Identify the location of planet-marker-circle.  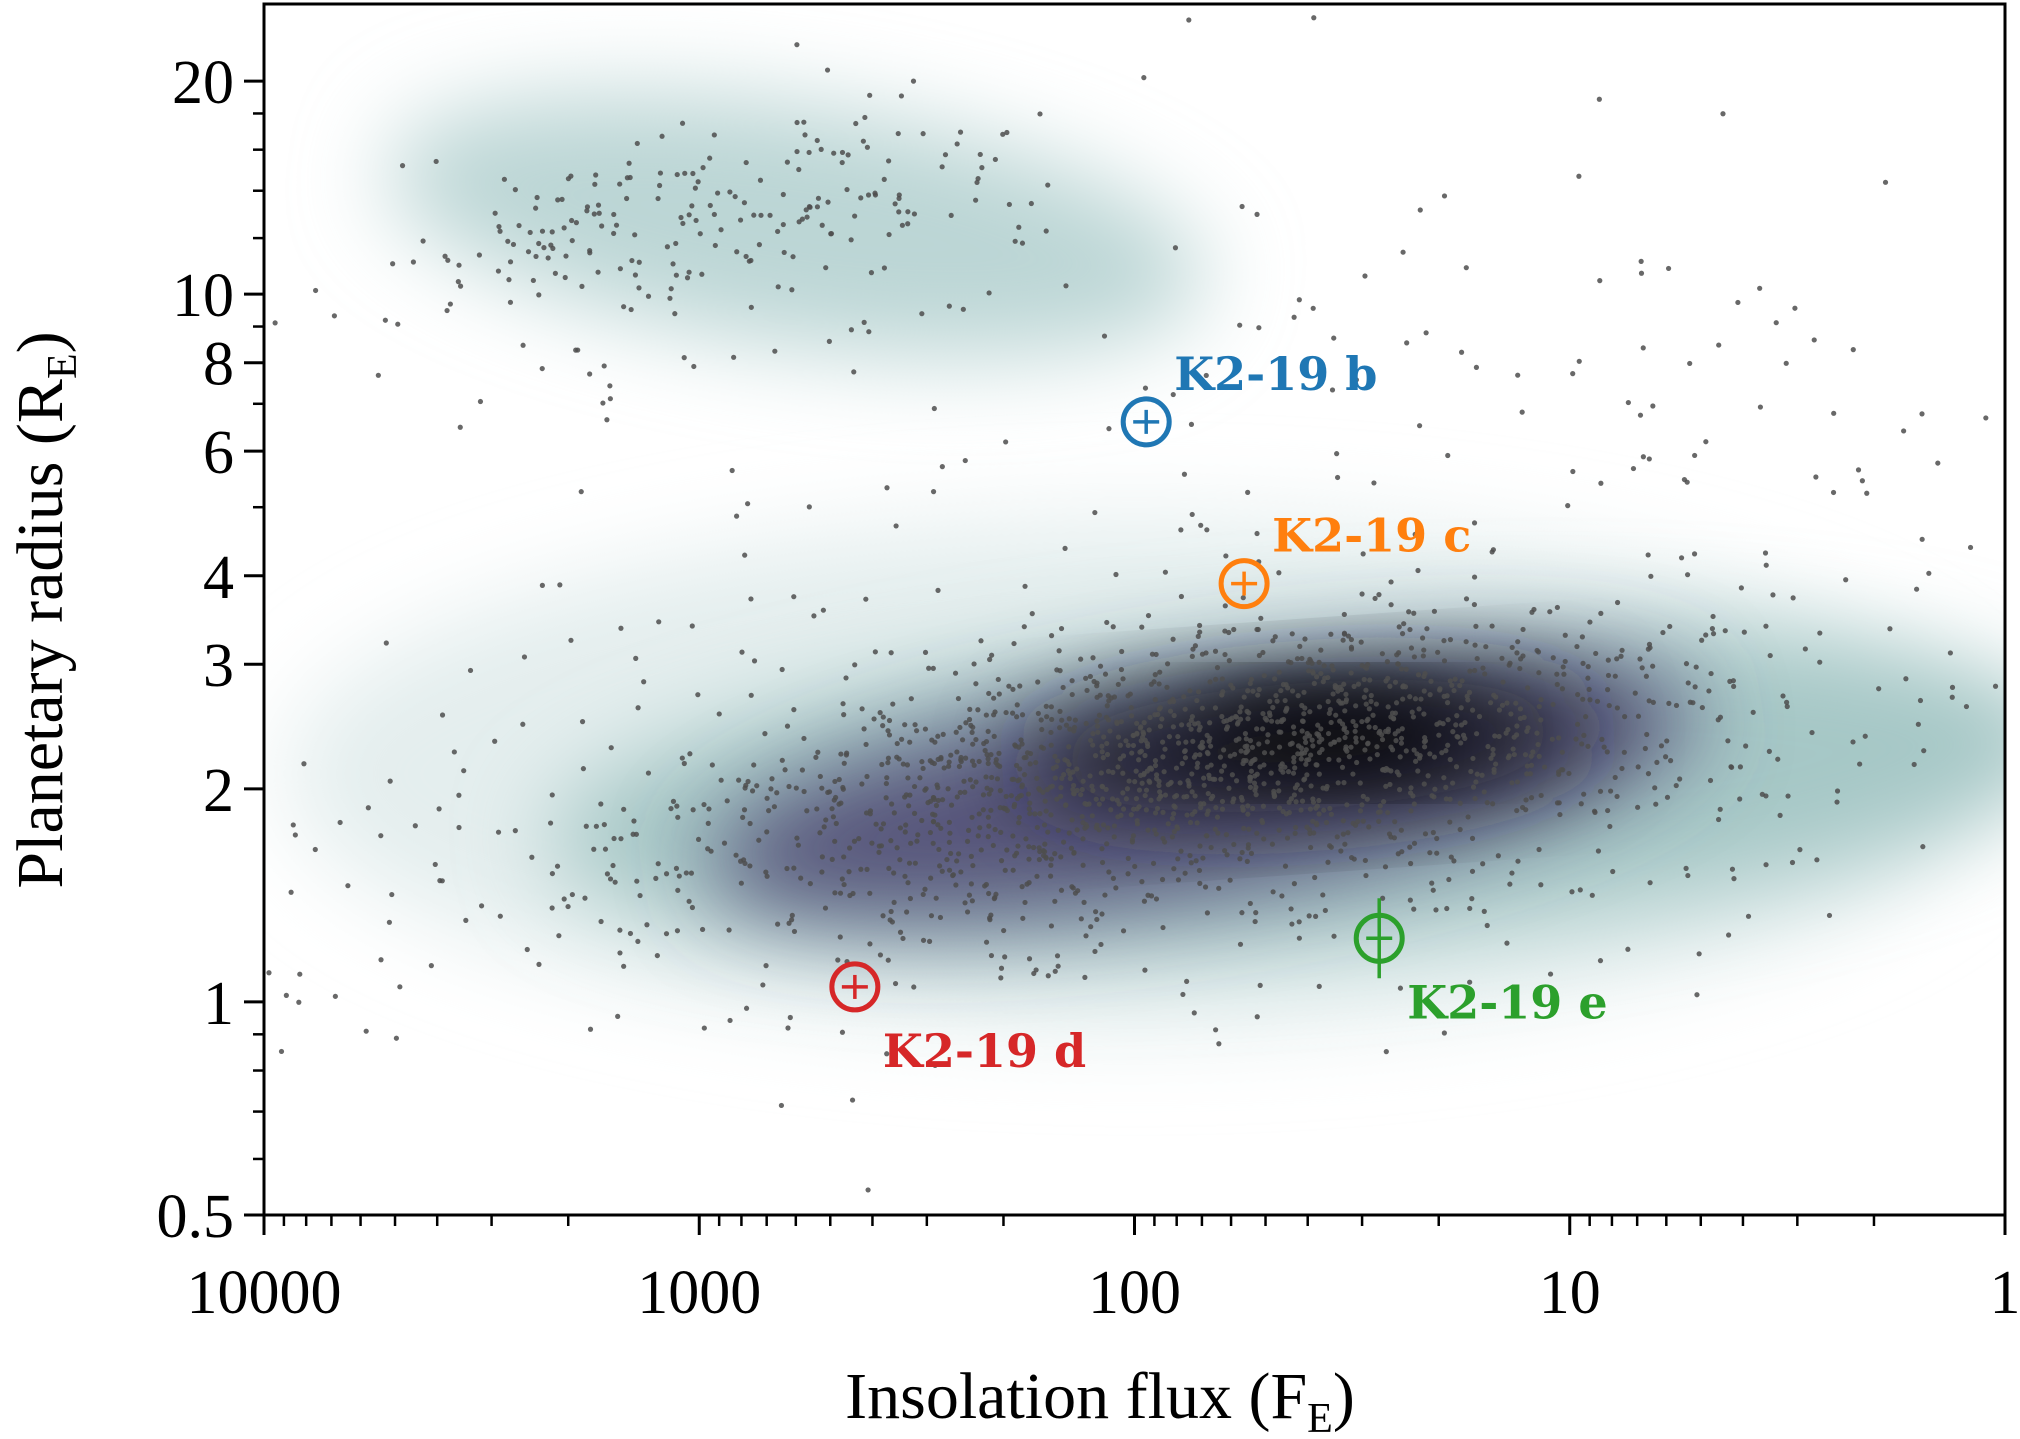
(855, 987).